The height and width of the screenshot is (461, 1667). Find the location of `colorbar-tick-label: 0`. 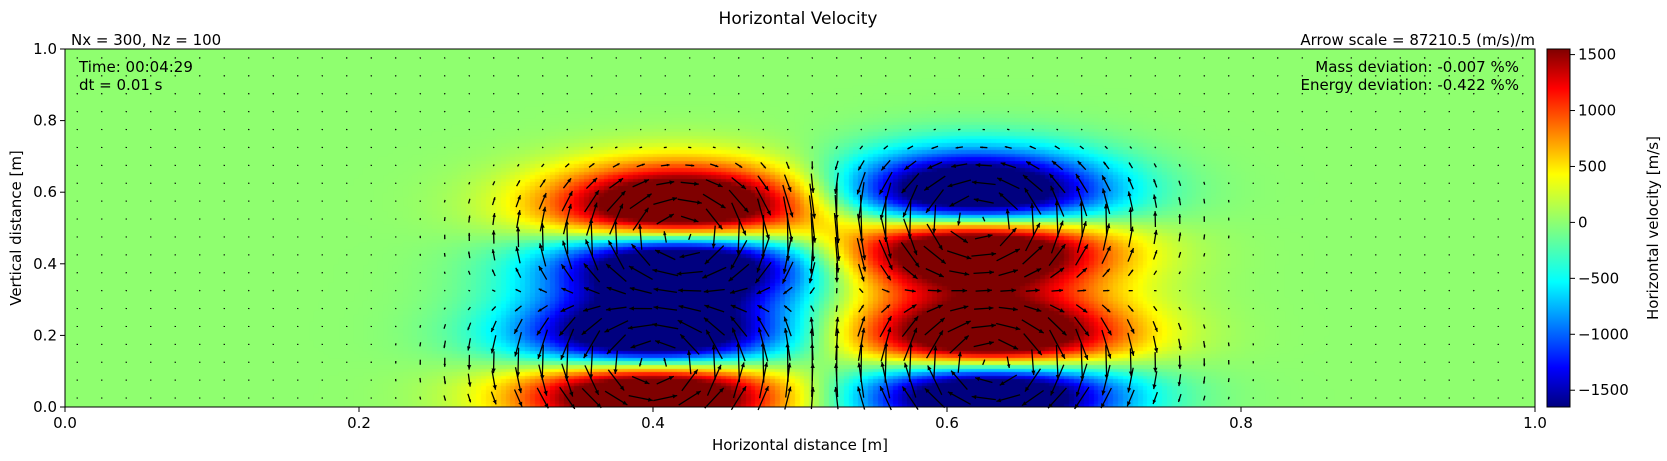

colorbar-tick-label: 0 is located at coordinates (1583, 222).